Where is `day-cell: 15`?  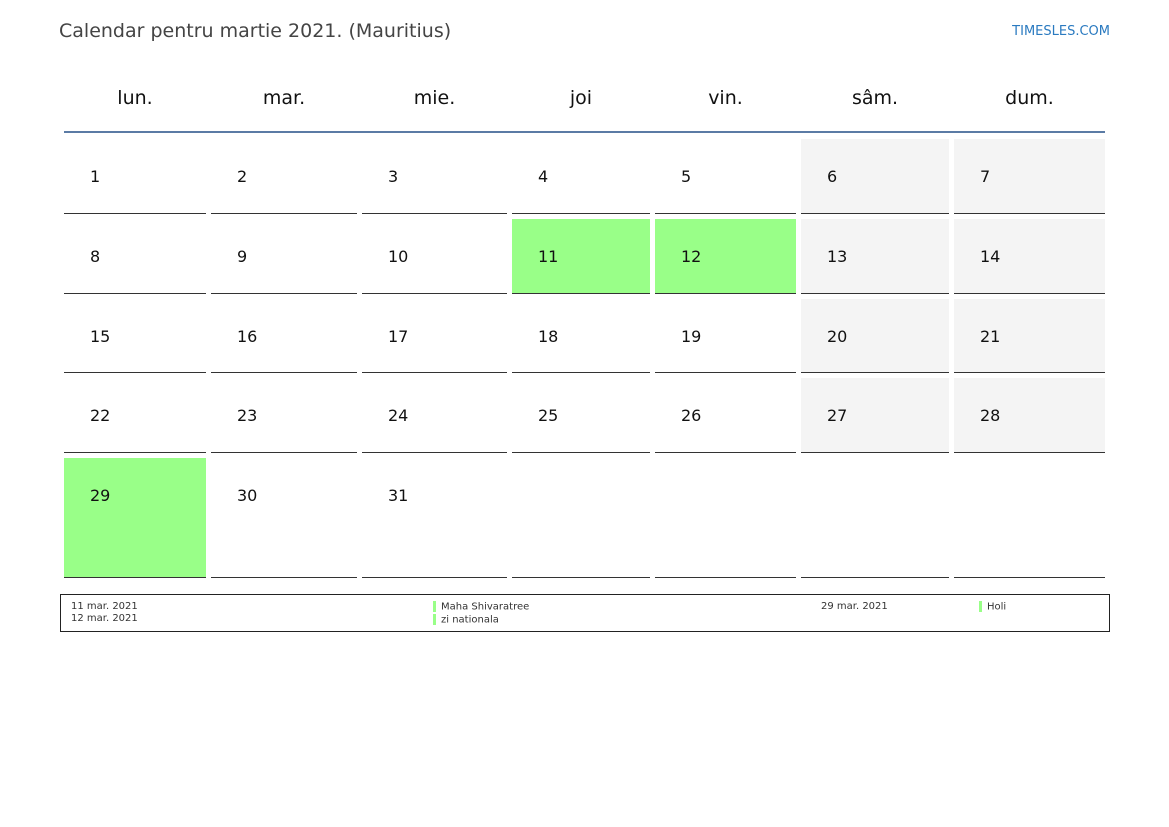 day-cell: 15 is located at coordinates (135, 336).